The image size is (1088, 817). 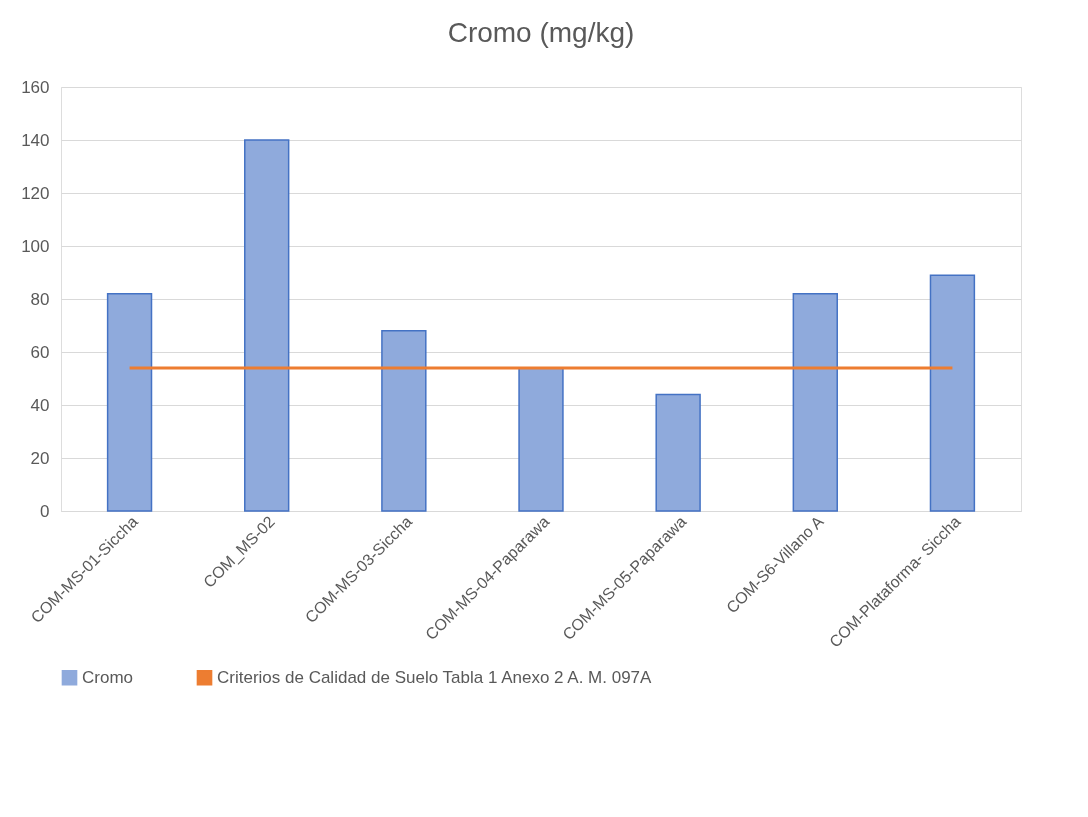 What do you see at coordinates (35, 193) in the screenshot?
I see `y-tick-label: 120` at bounding box center [35, 193].